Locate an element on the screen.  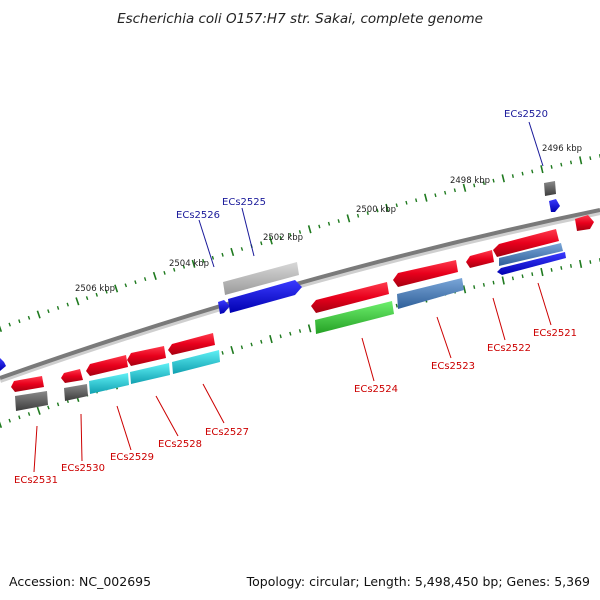
feature-ecs2520-gray is located at coordinates (550, 188).